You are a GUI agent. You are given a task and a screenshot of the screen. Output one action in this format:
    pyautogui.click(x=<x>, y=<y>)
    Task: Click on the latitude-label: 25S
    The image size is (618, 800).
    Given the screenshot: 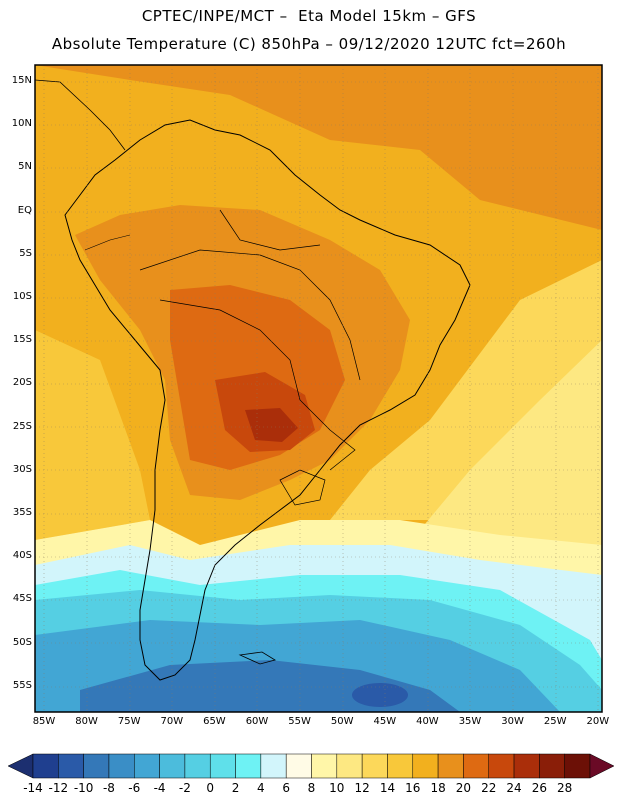 What is the action you would take?
    pyautogui.click(x=22, y=426)
    